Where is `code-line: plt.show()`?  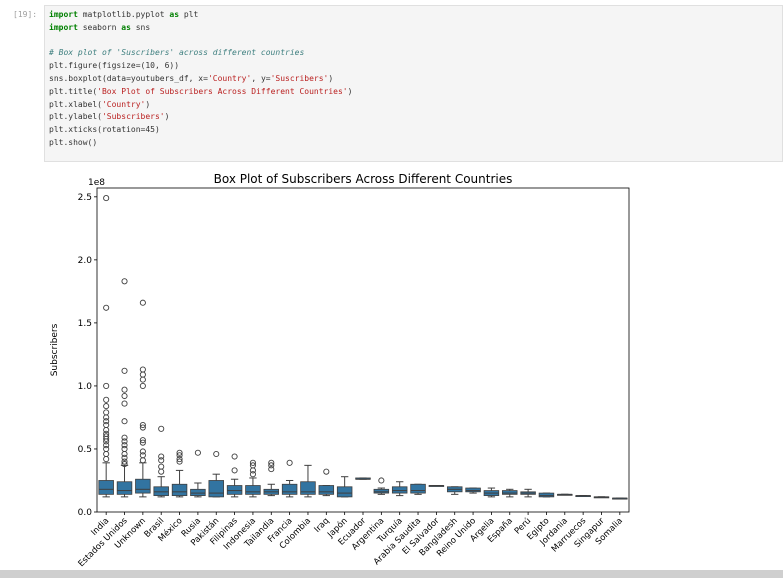 code-line: plt.show() is located at coordinates (73, 142).